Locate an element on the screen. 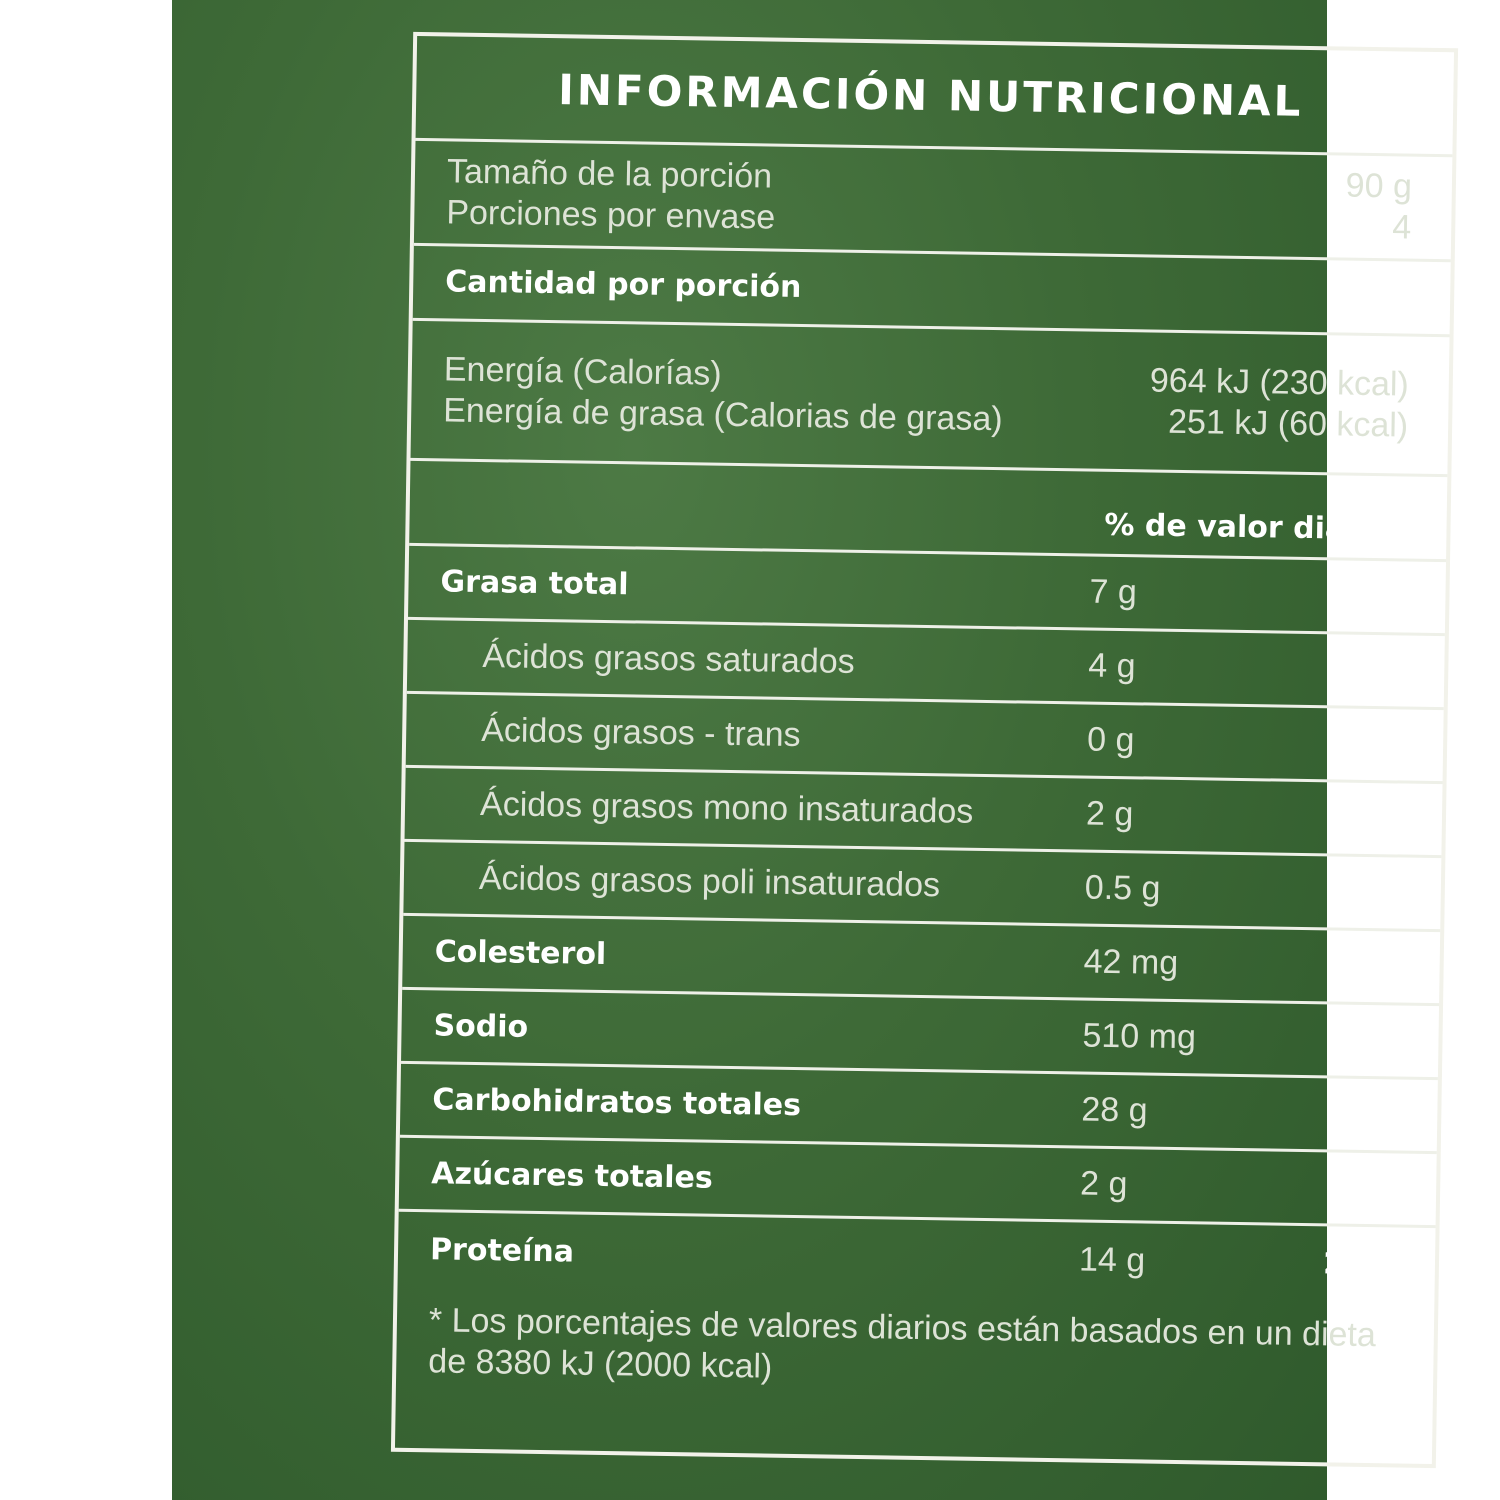  servings-per-pack-label: Porciones por envase is located at coordinates (611, 215).